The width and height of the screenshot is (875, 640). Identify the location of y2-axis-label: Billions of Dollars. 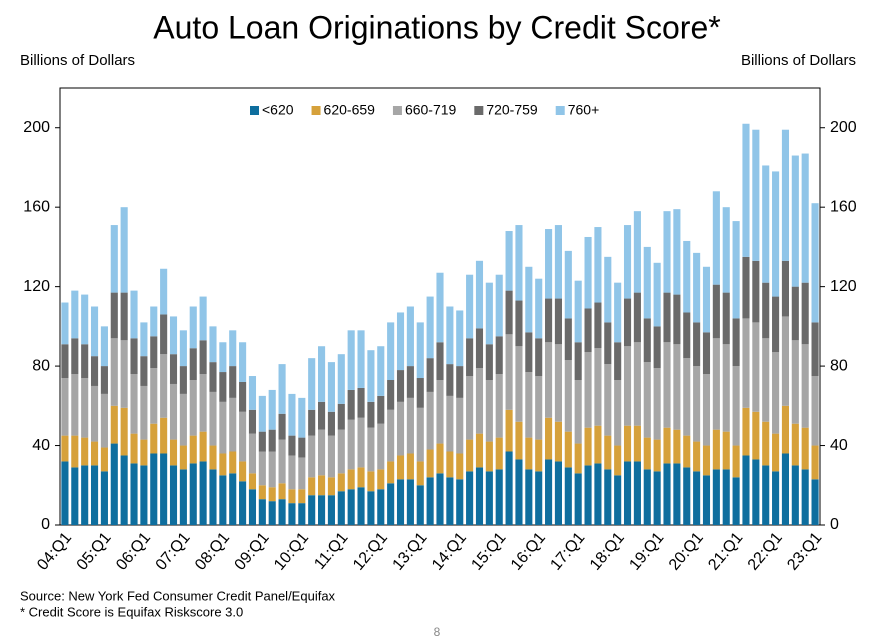
(798, 60).